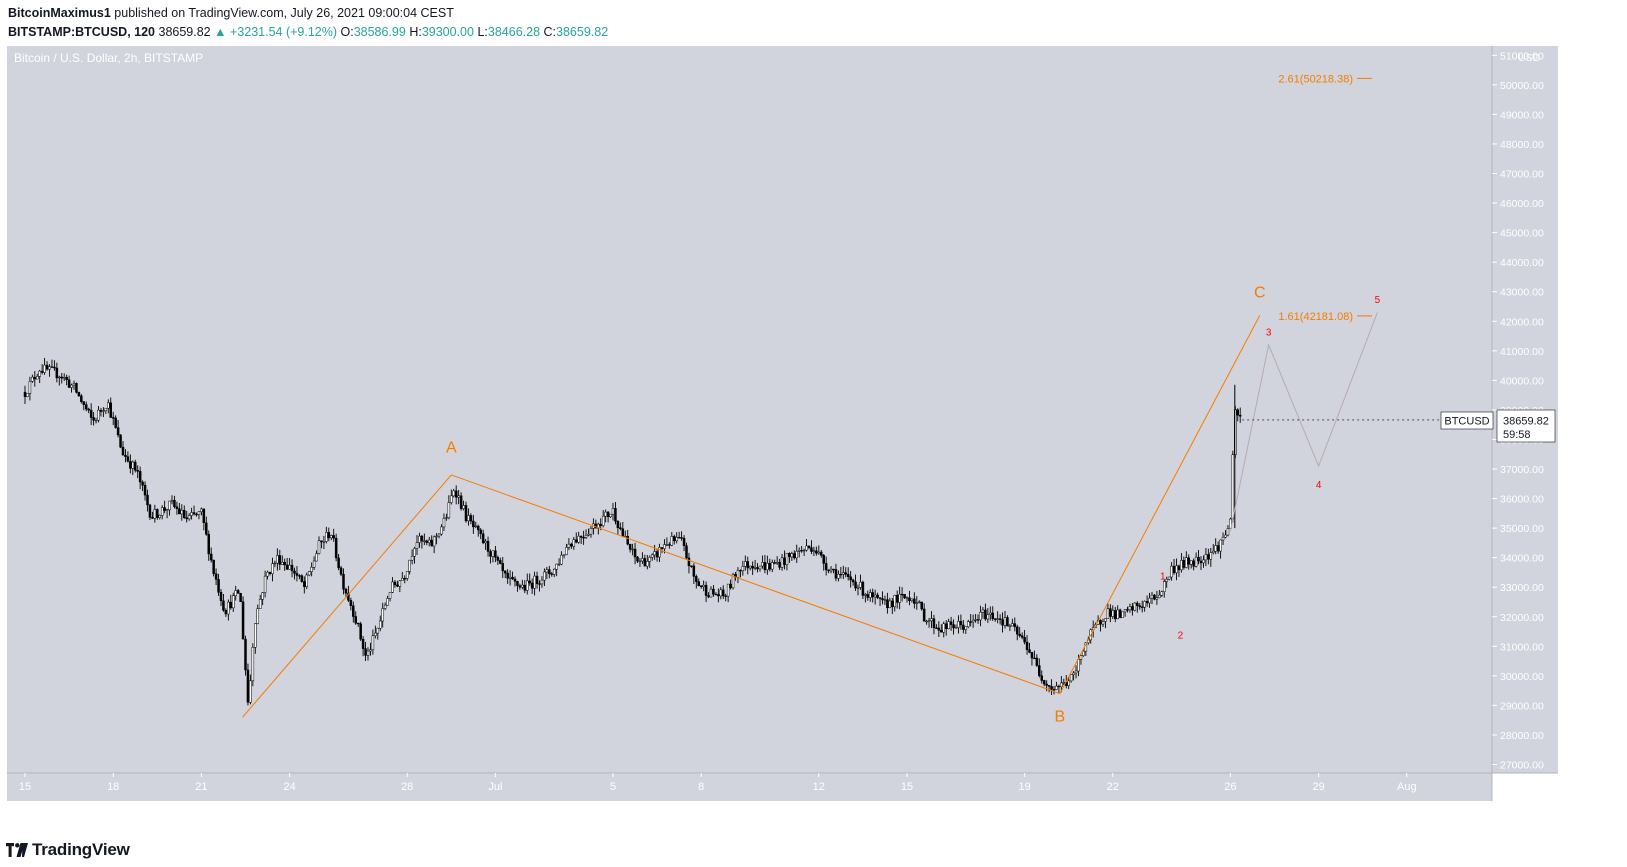  Describe the element at coordinates (1315, 317) in the screenshot. I see `fib-level-label: 1.61(42181.08)` at that location.